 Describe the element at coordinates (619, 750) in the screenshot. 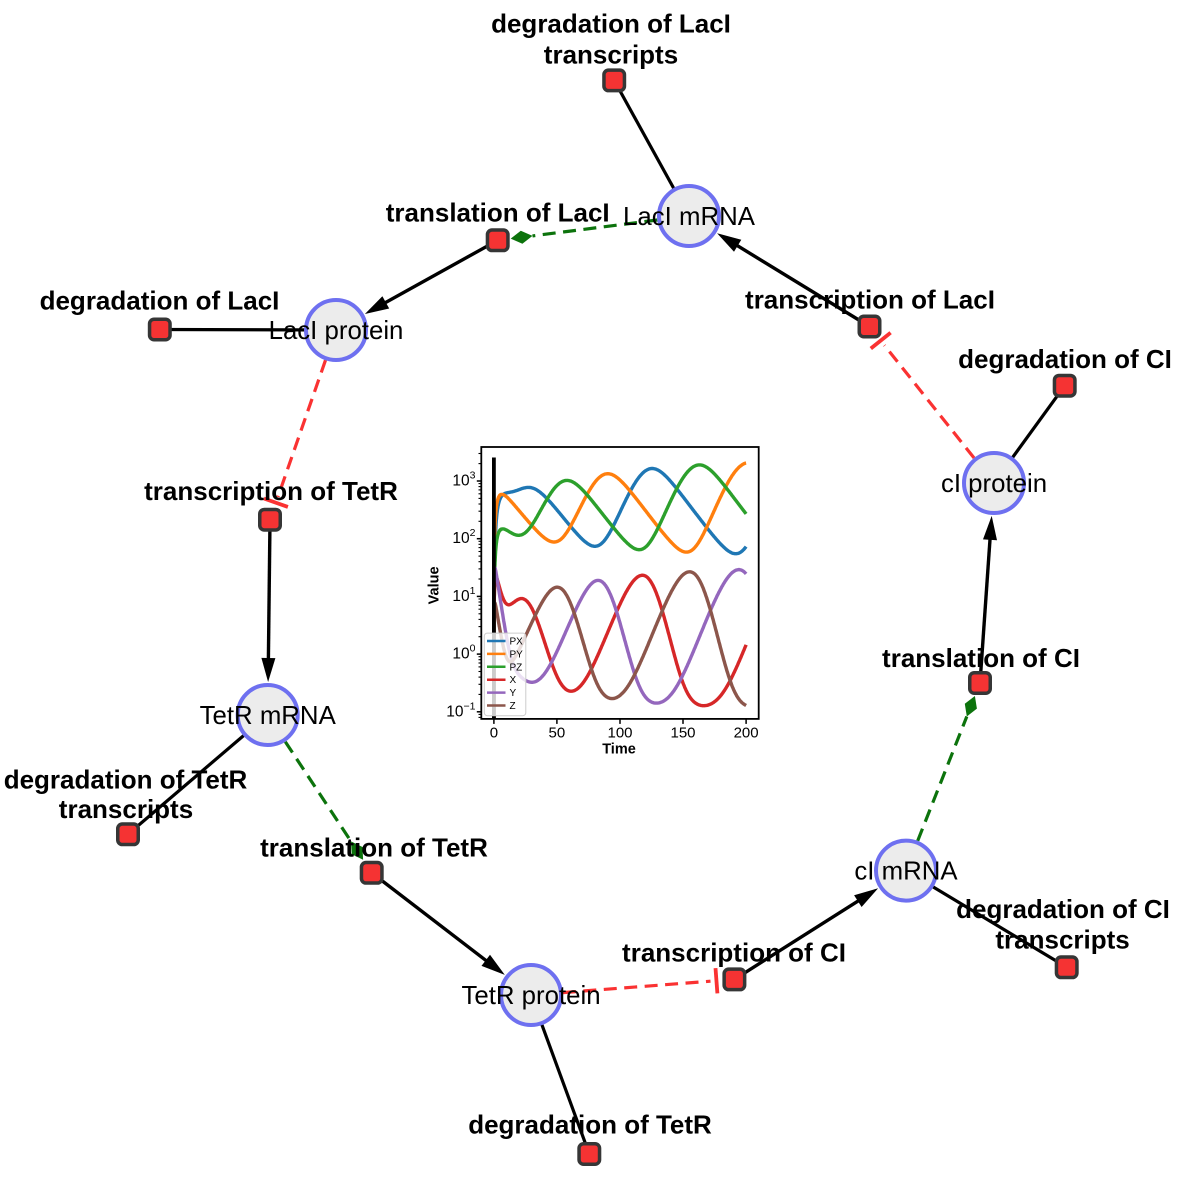

I see `svg-text: Time` at that location.